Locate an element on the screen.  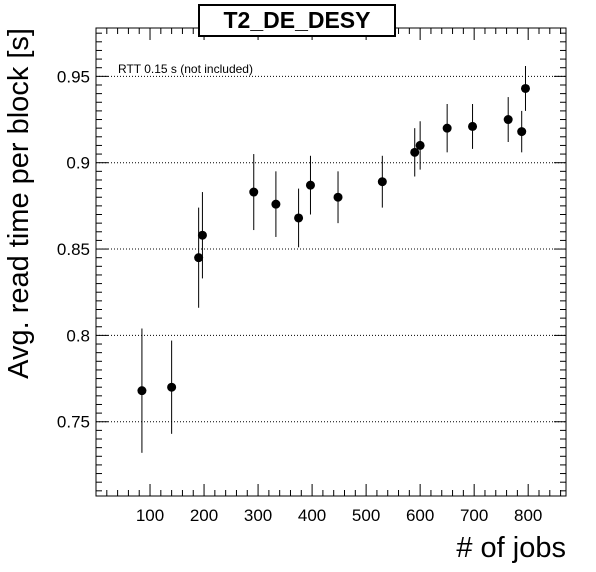
y-tick-label: 0.9 is located at coordinates (78, 163).